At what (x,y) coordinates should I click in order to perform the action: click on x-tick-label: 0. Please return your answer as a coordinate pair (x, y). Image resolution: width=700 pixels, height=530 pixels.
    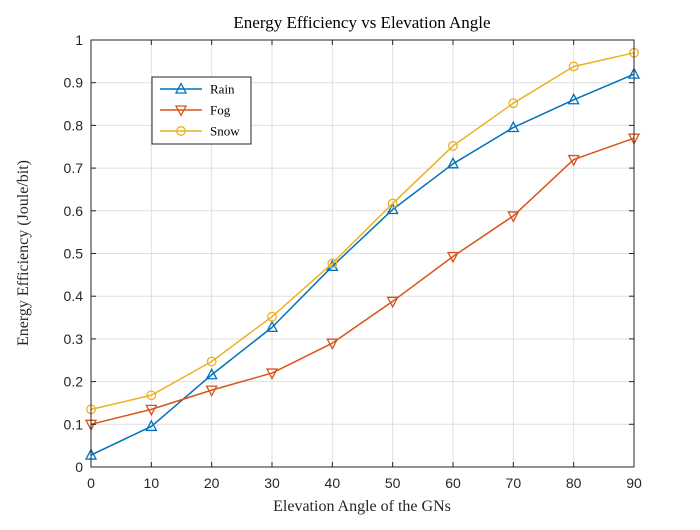
    Looking at the image, I should click on (91, 483).